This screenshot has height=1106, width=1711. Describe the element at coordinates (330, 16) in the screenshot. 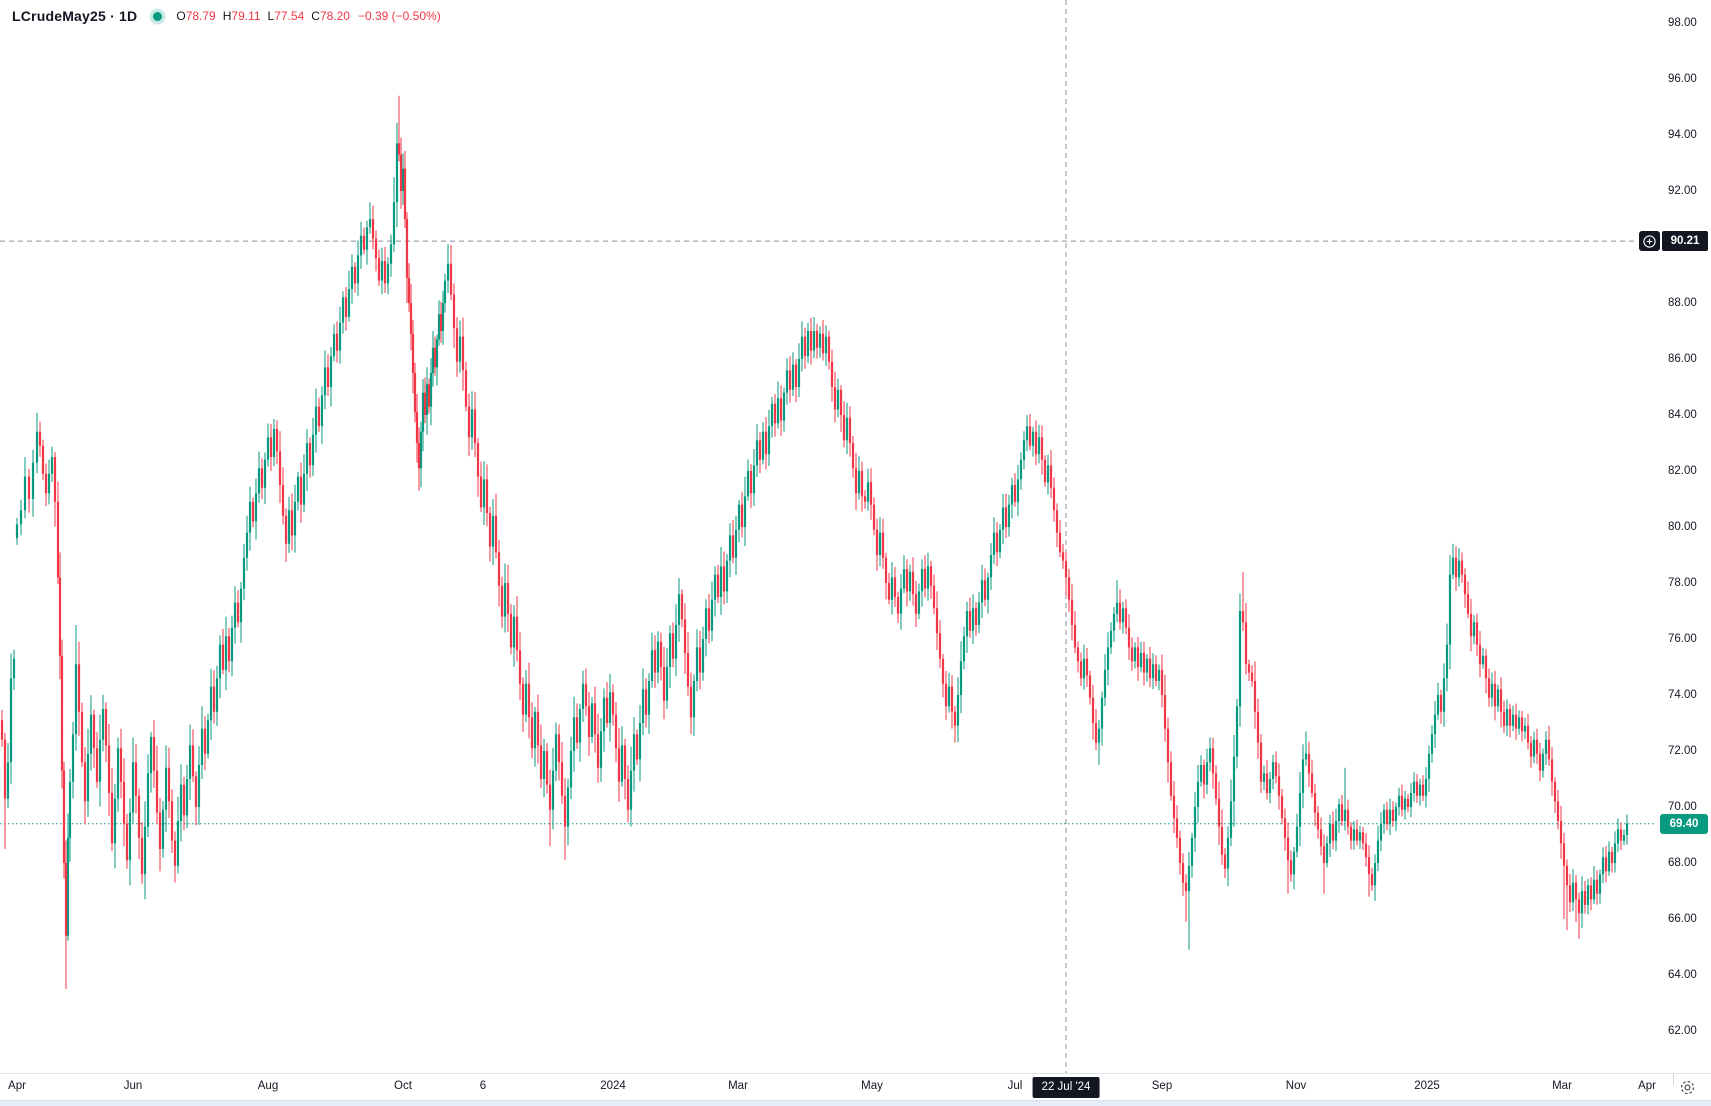

I see `ohlc-field: C78.20` at that location.